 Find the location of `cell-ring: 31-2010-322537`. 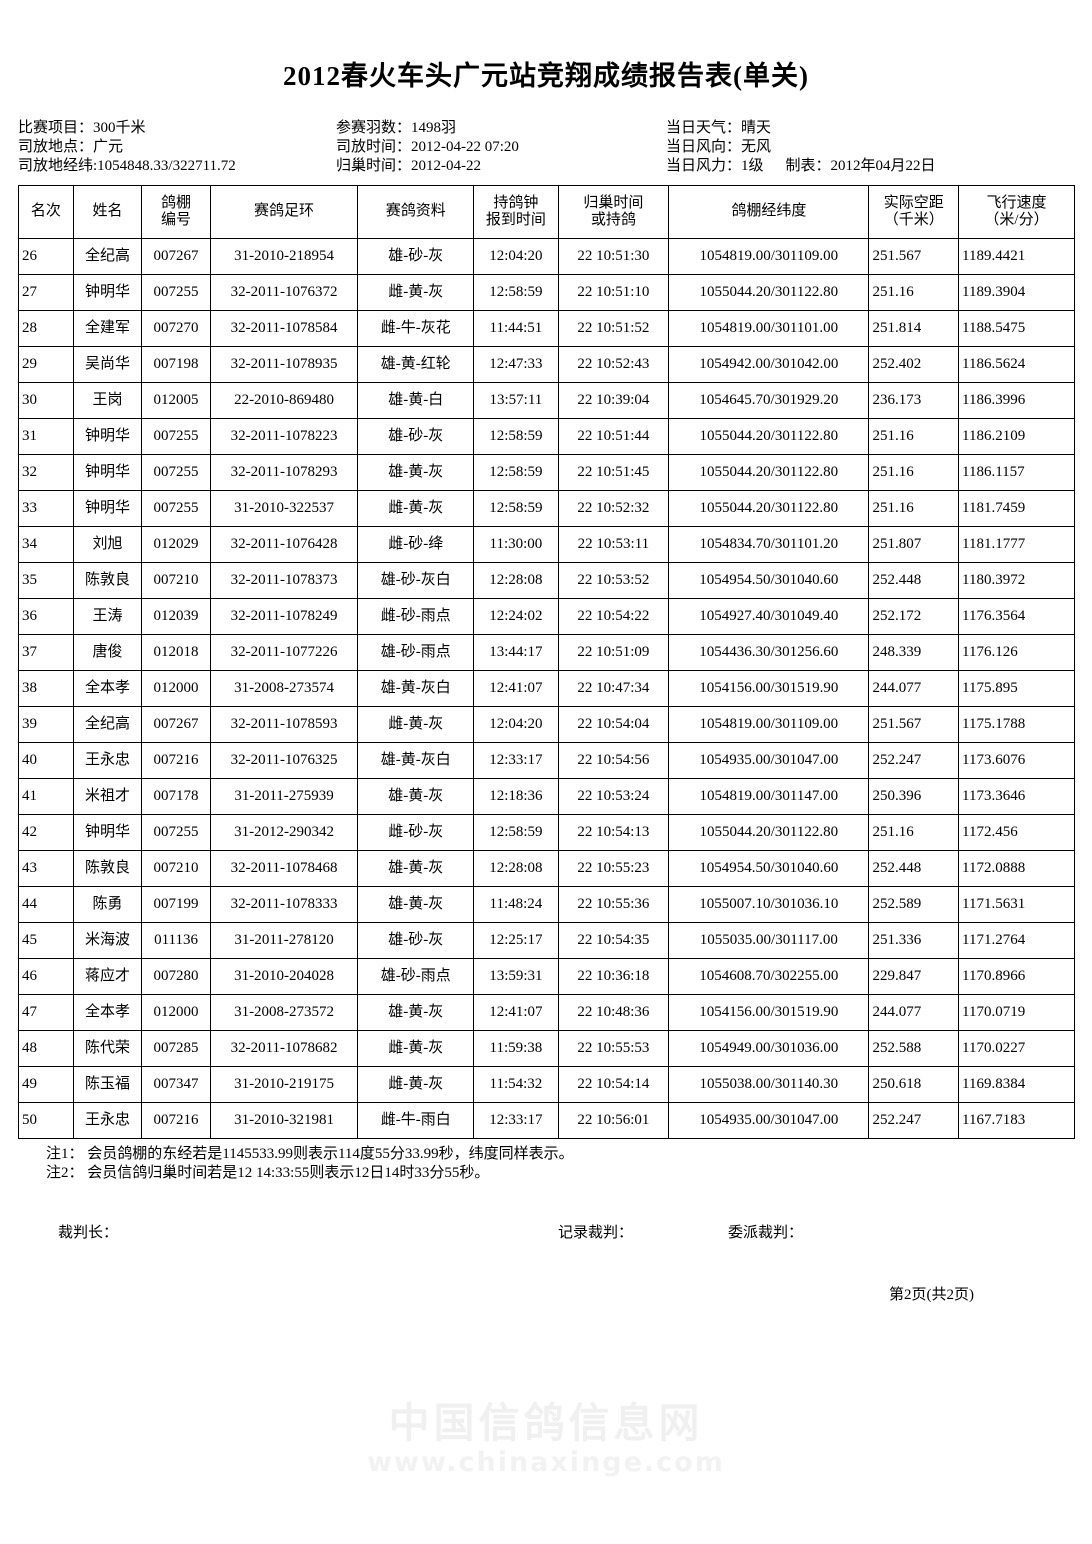

cell-ring: 31-2010-322537 is located at coordinates (284, 508).